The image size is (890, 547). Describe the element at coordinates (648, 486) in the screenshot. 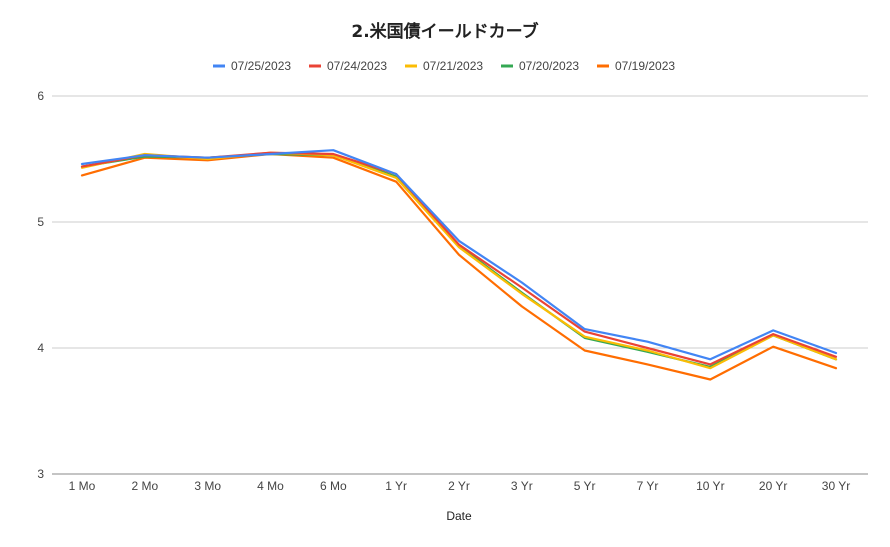

I see `x-tick-label: 7 Yr` at that location.